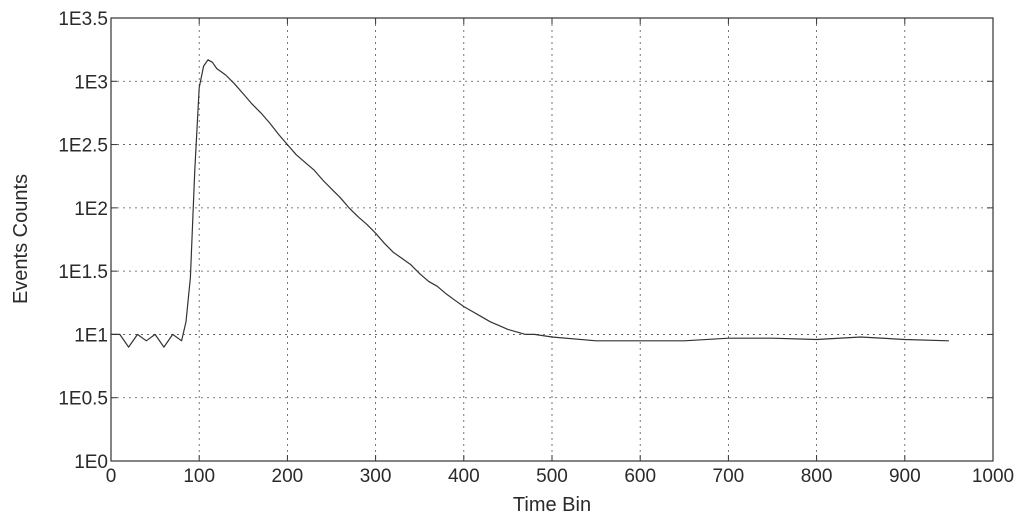 The height and width of the screenshot is (519, 1024). I want to click on x-tick-label: 900, so click(905, 476).